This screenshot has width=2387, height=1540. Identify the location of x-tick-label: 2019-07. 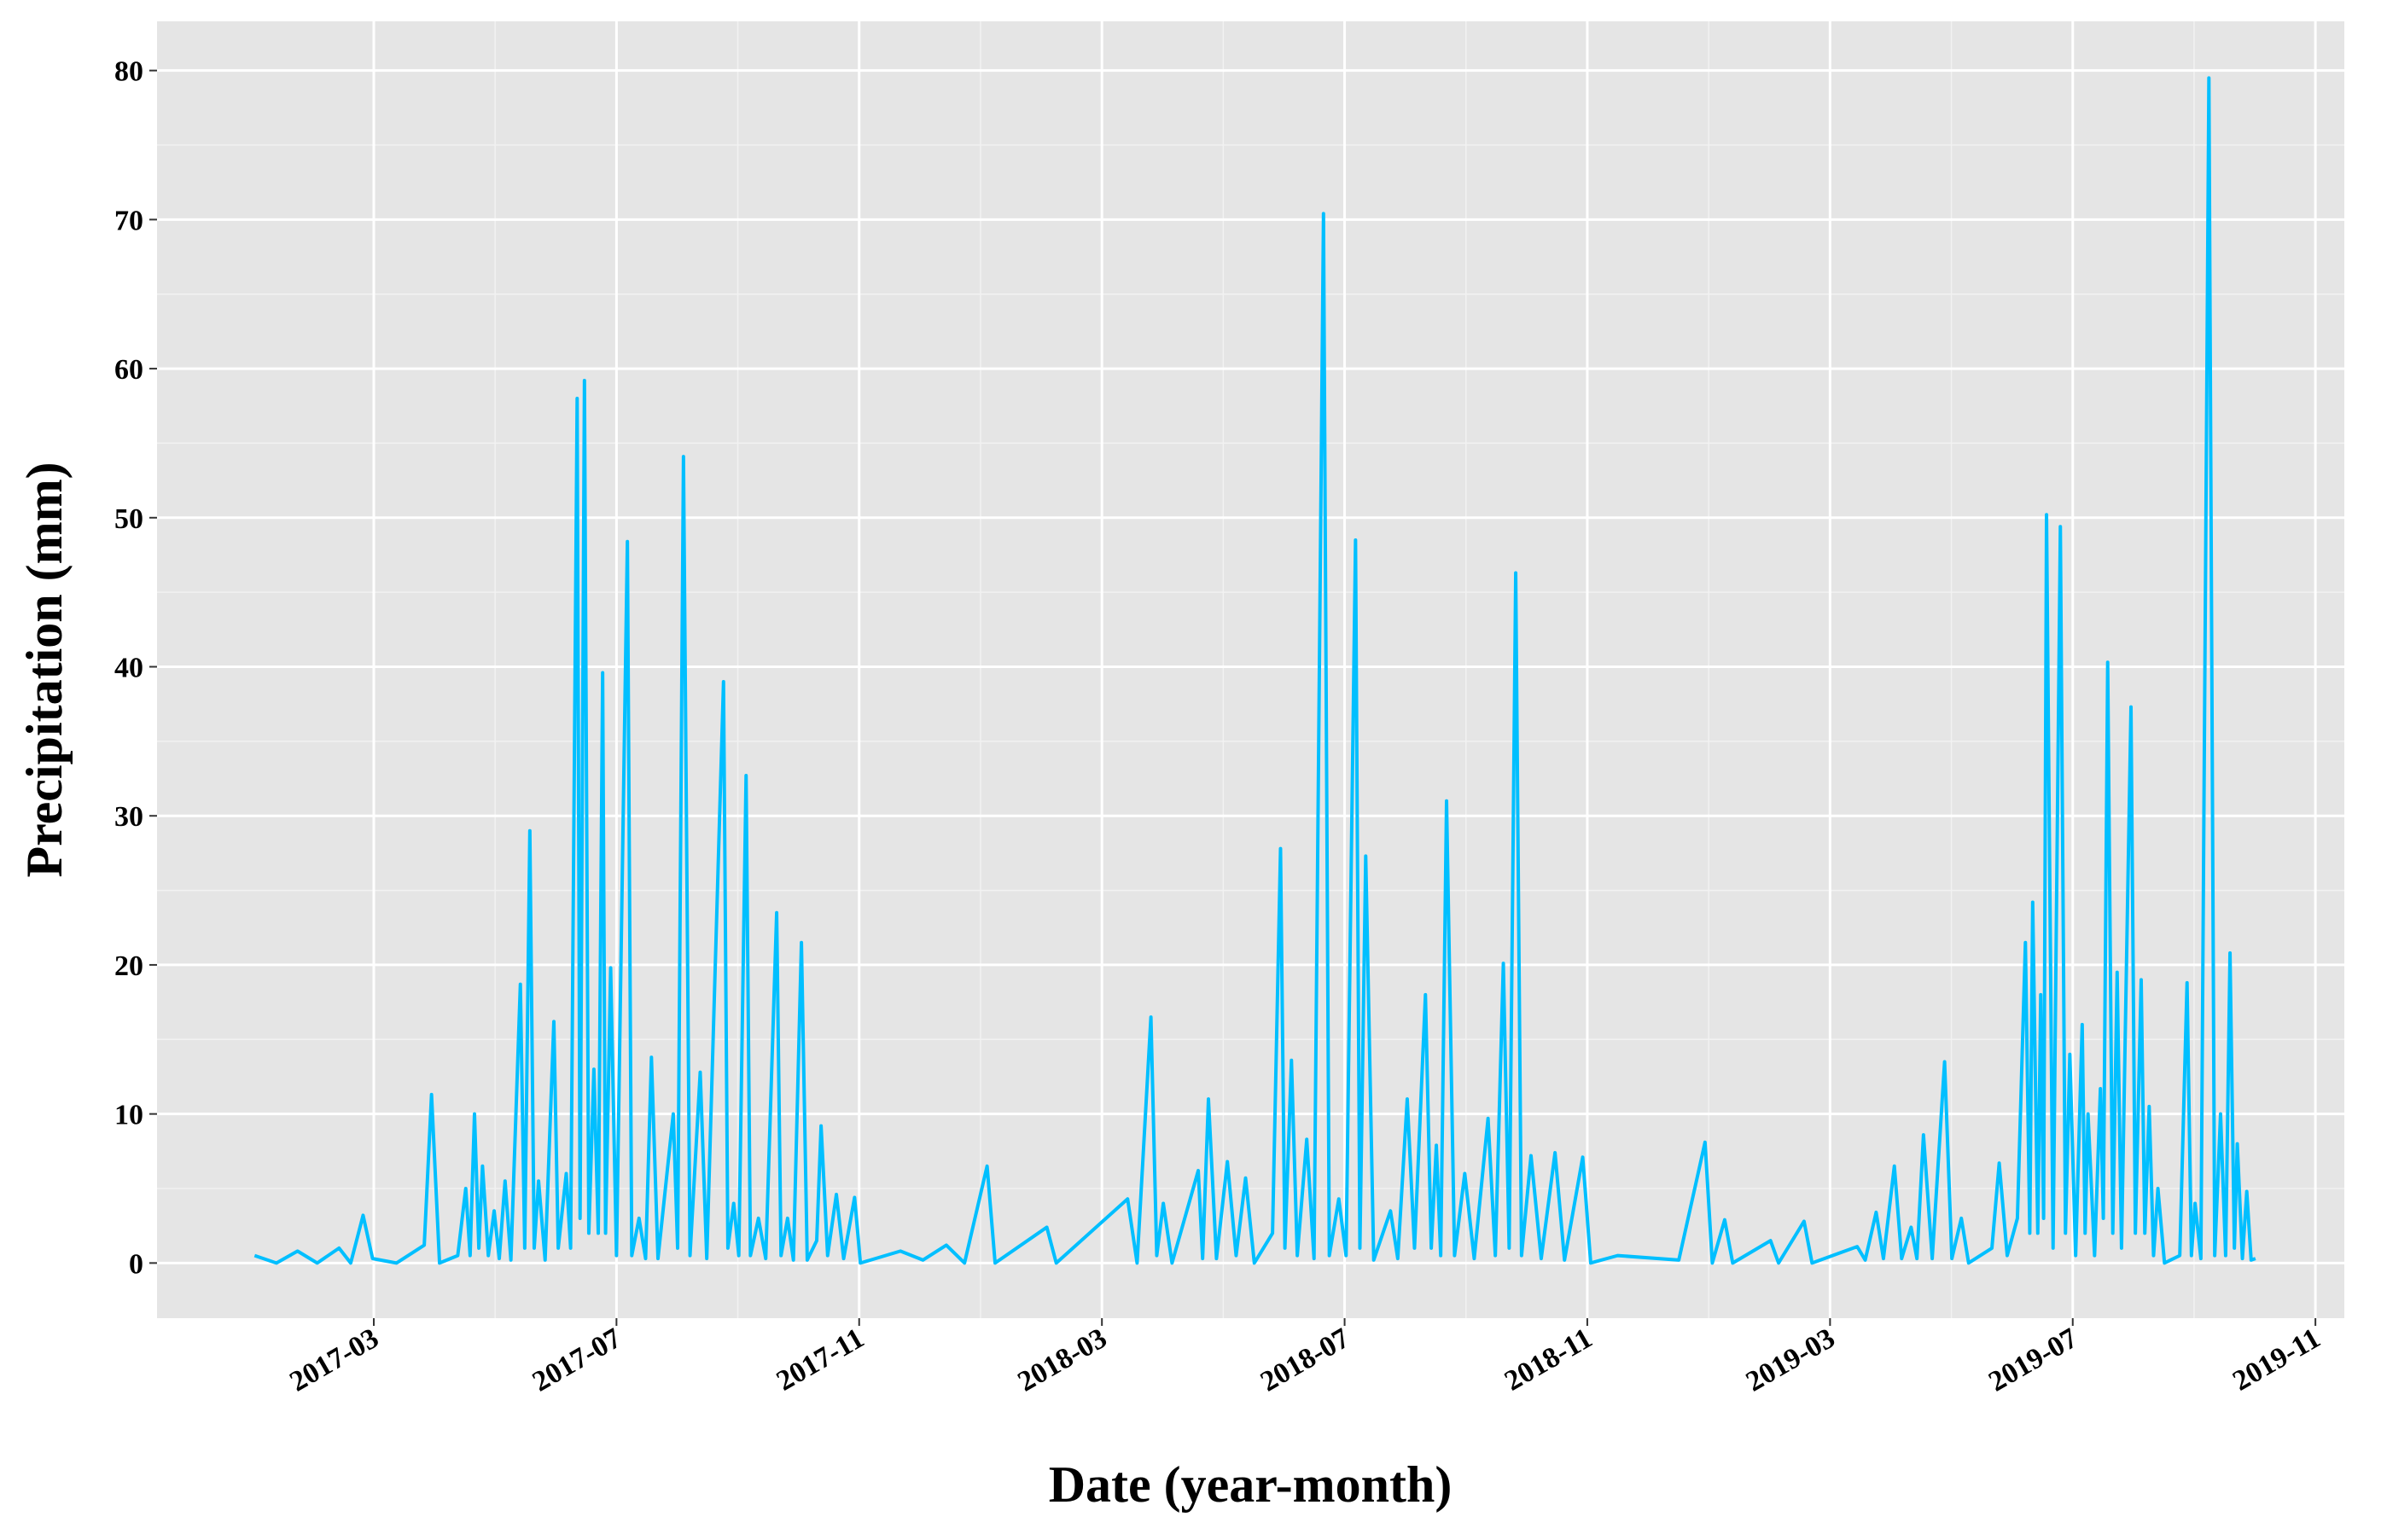
(2033, 1360).